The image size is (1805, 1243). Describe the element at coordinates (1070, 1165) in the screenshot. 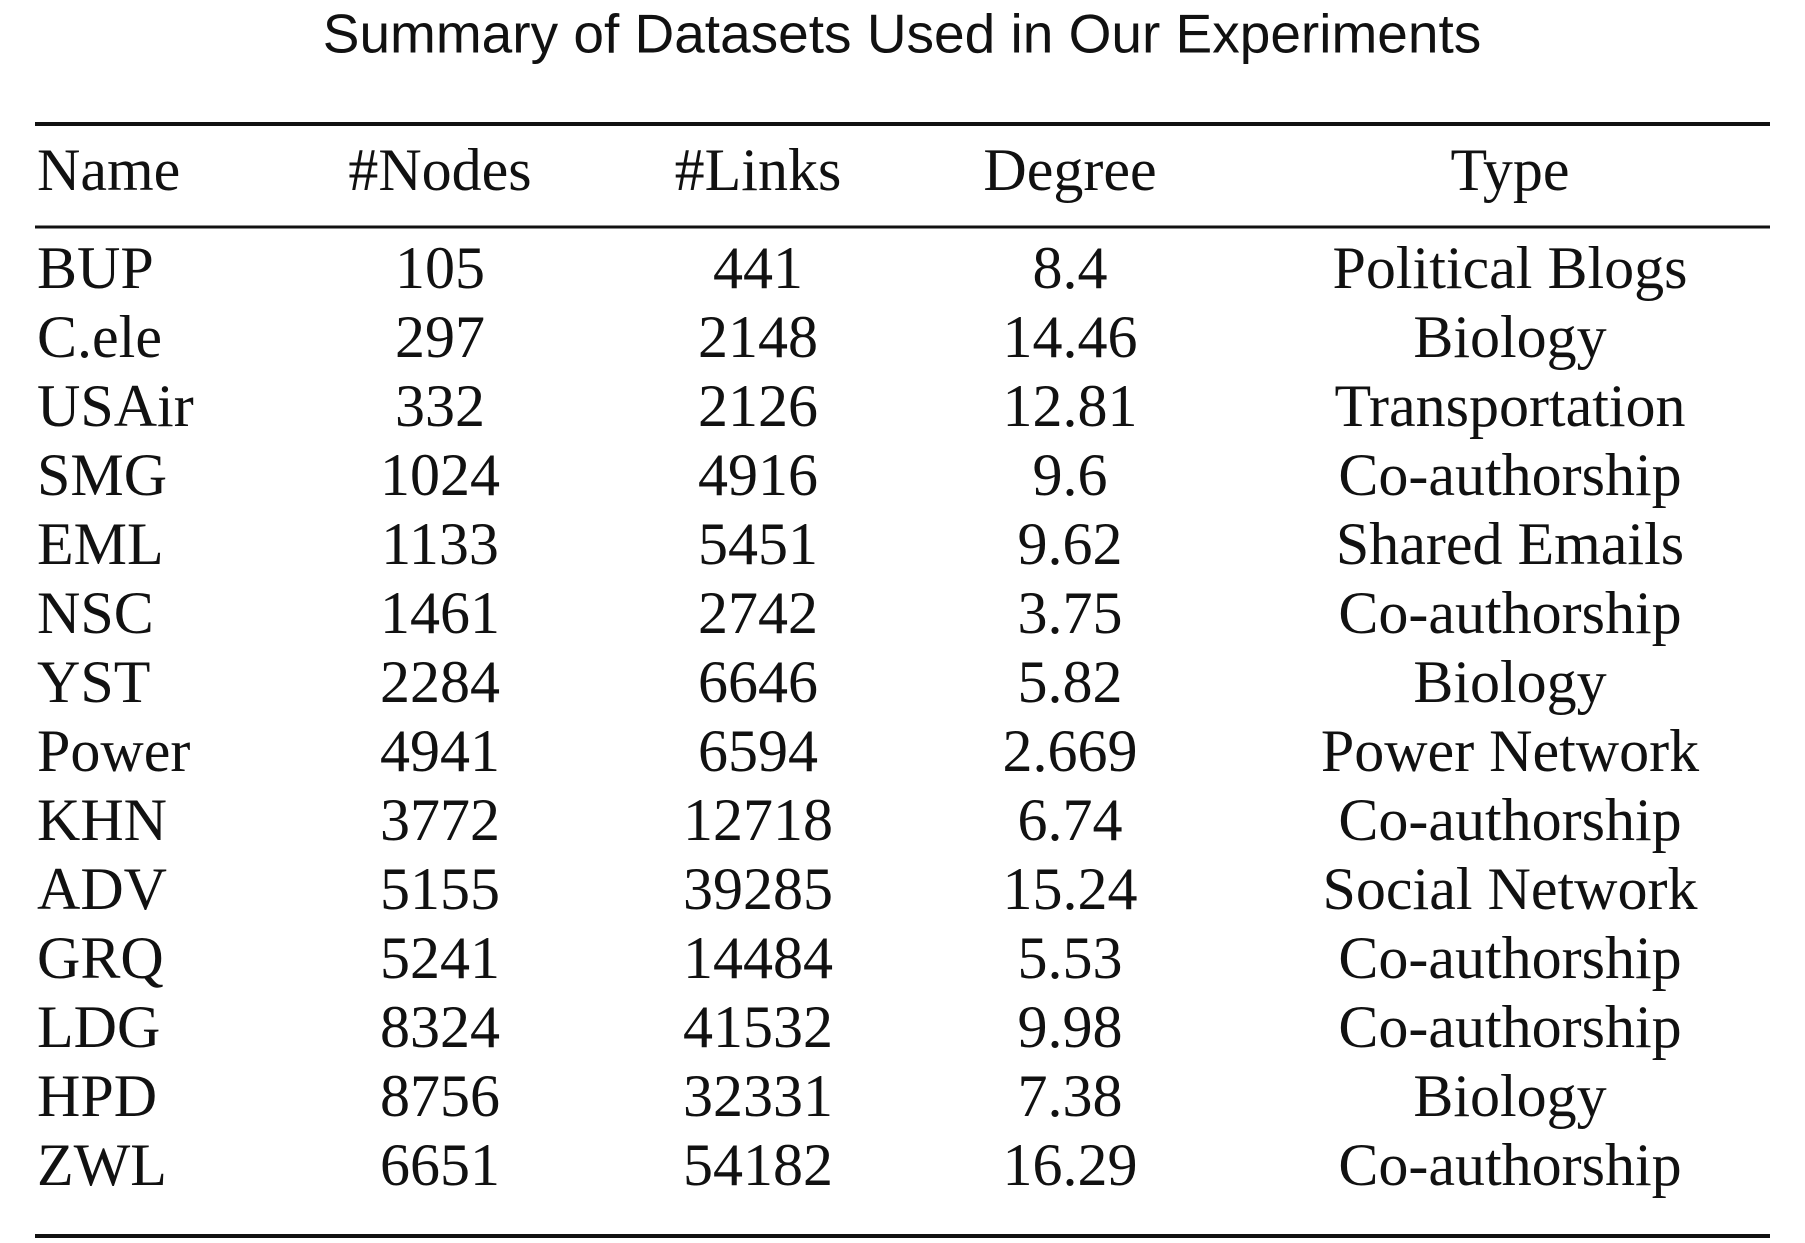

I see `table-cell: 16.29` at that location.